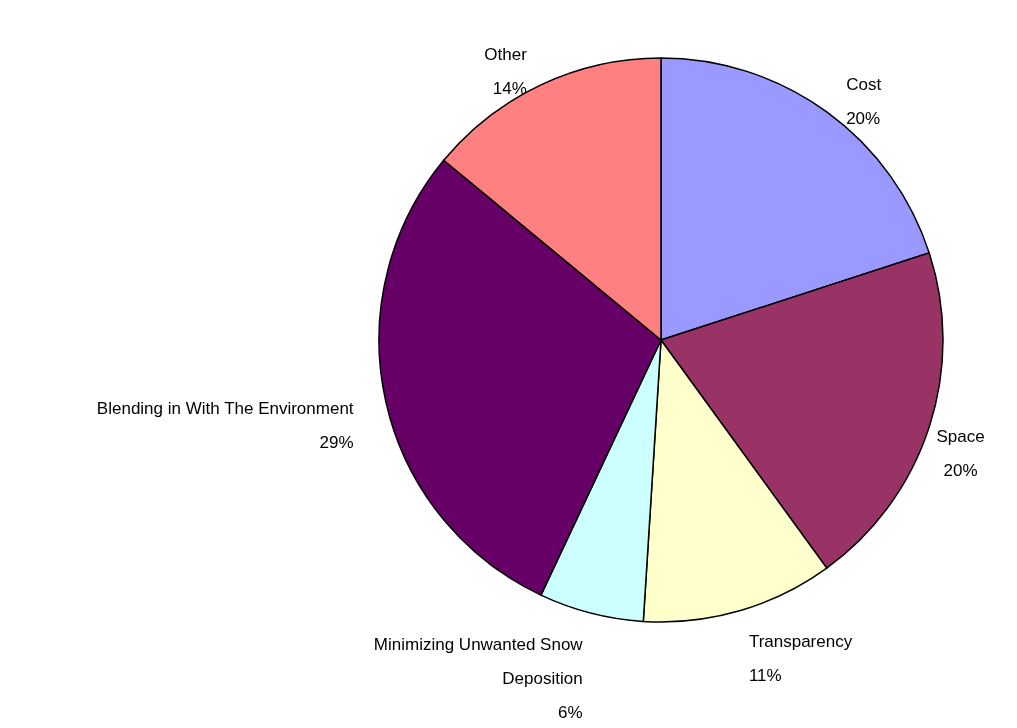  I want to click on data-label: 6%, so click(570, 713).